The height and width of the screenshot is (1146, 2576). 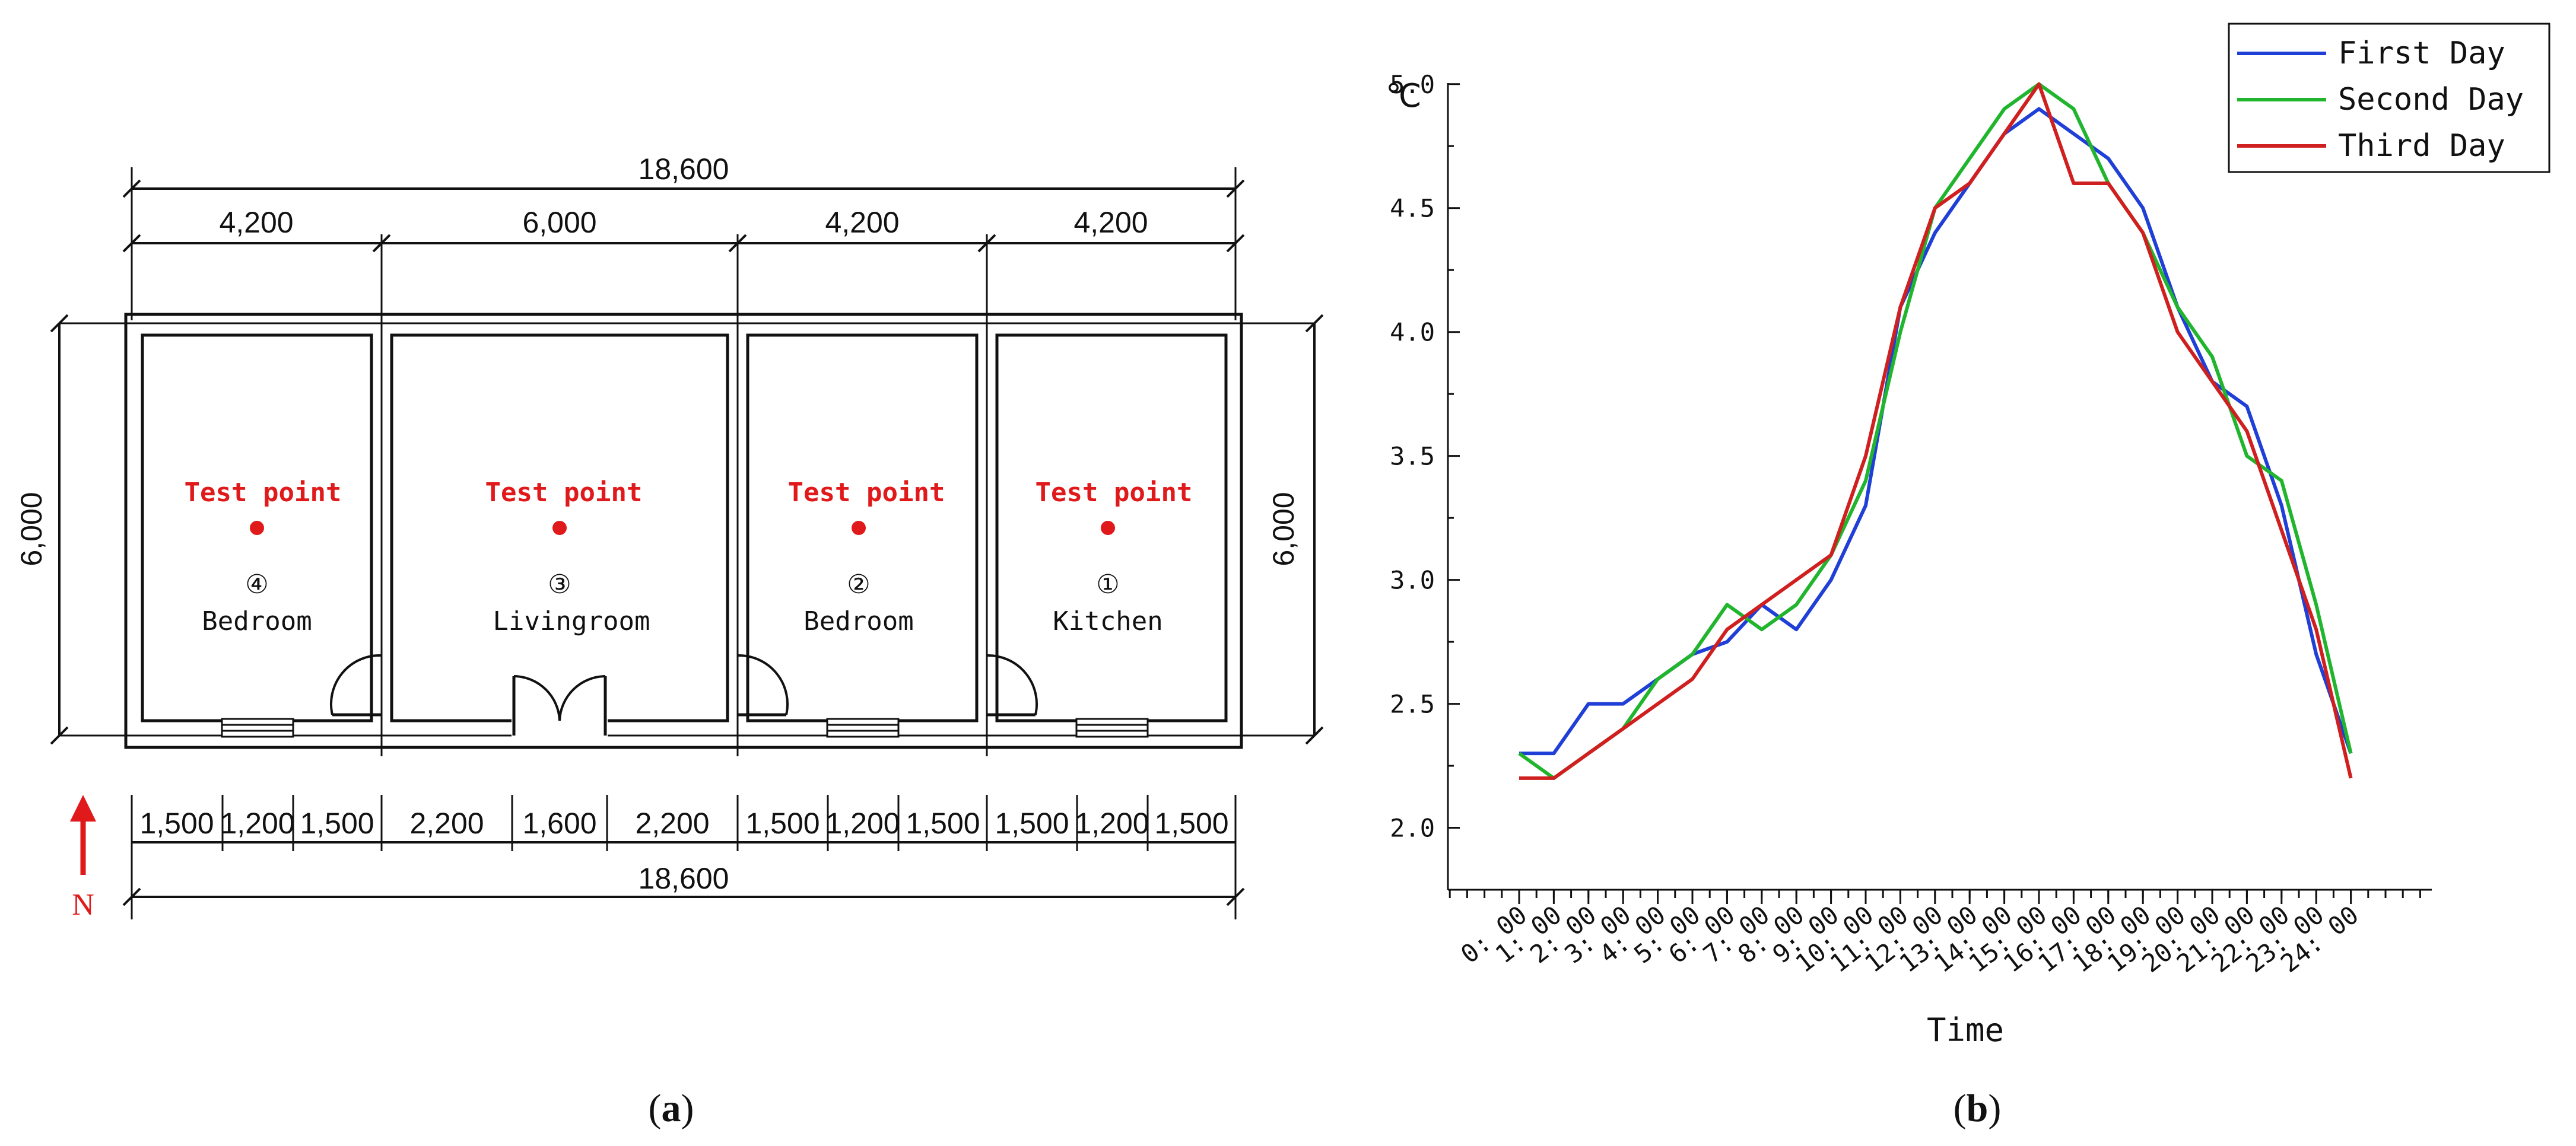 I want to click on panel-label-a: (a), so click(x=671, y=1108).